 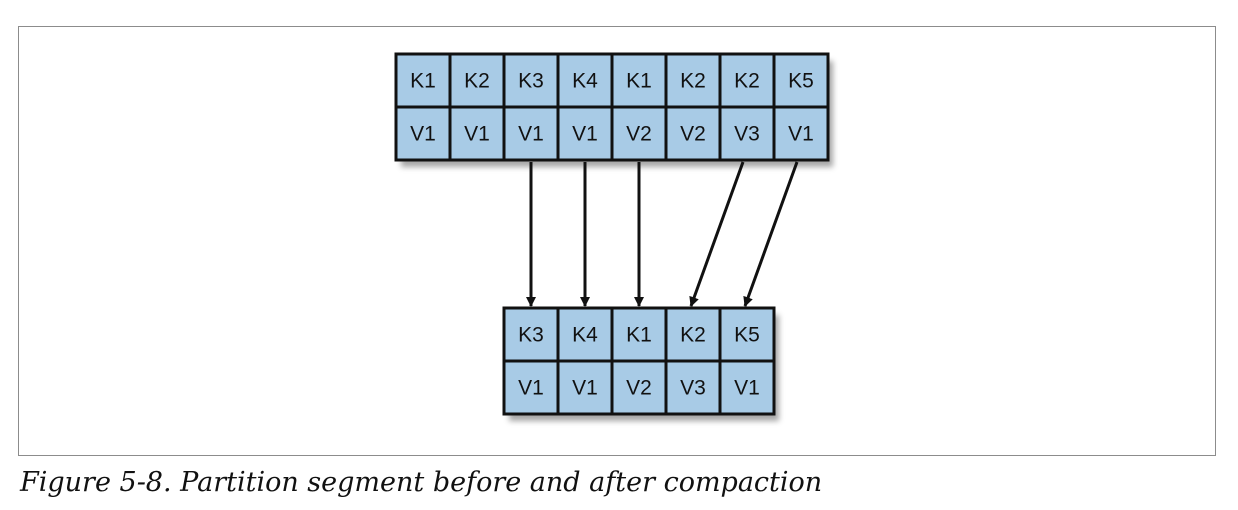 I want to click on after-key-cell, so click(x=747, y=334).